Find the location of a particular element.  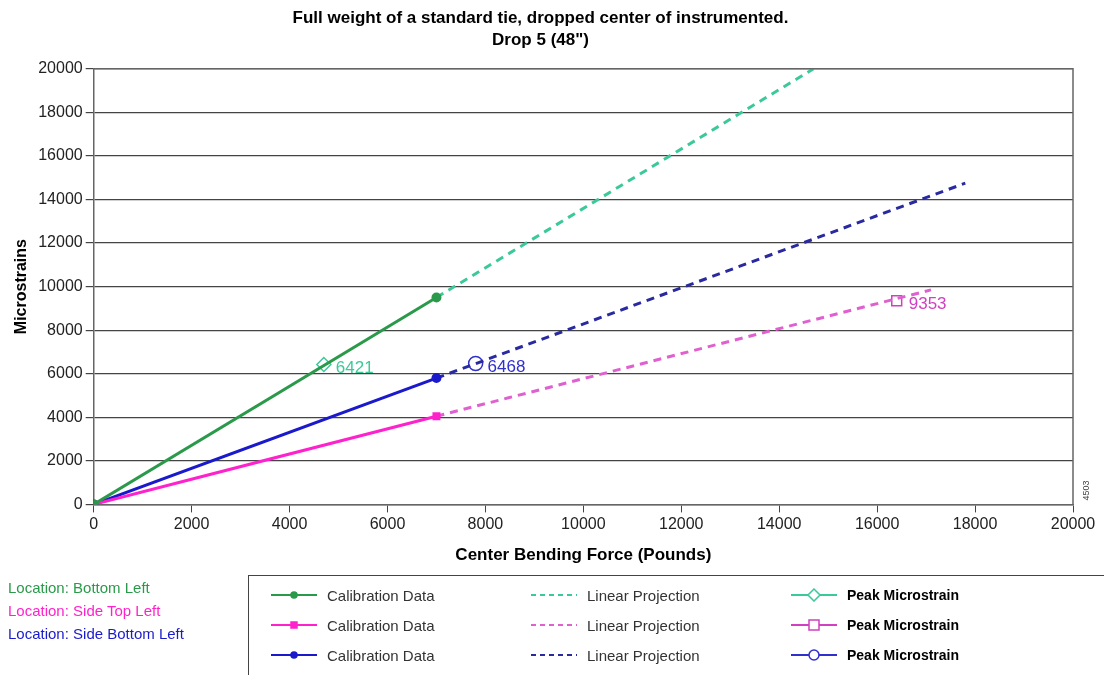

y-tick-label: 6000 is located at coordinates (65, 373).